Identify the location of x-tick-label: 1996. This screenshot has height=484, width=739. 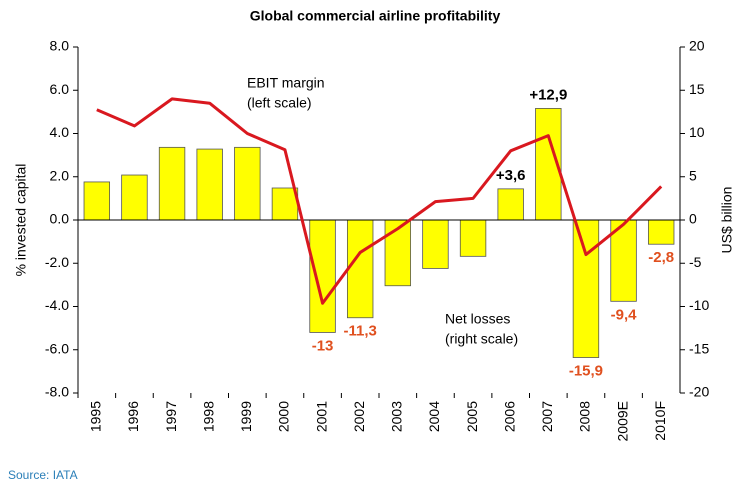
(133, 416).